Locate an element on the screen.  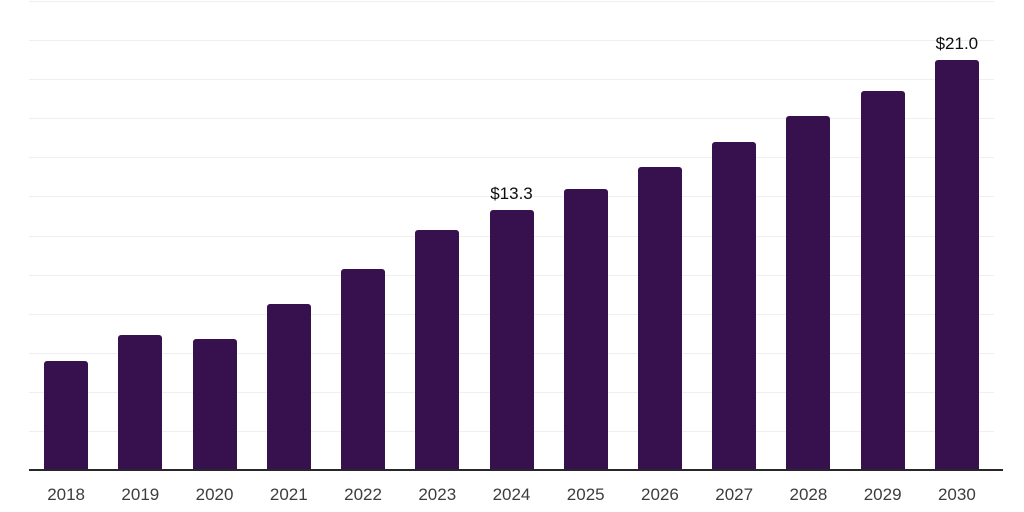
x-tick-label-2021: 2021 is located at coordinates (288, 494).